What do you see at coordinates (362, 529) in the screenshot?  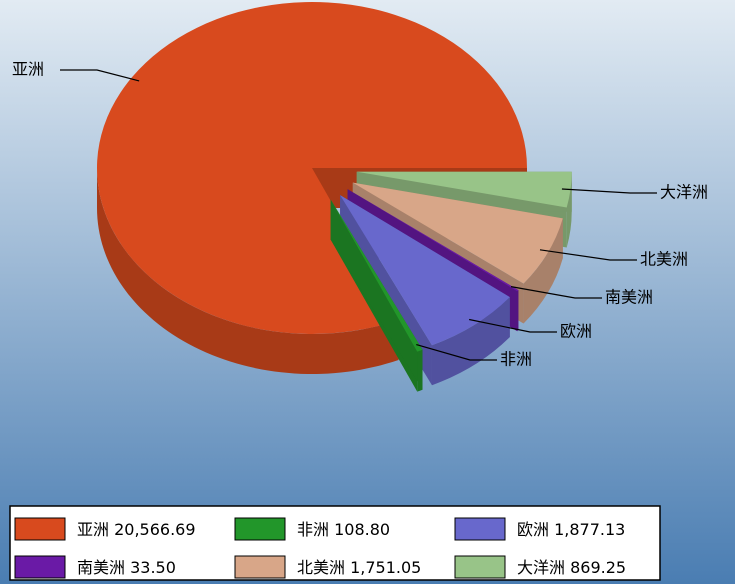 I see `legend-value: 108.80` at bounding box center [362, 529].